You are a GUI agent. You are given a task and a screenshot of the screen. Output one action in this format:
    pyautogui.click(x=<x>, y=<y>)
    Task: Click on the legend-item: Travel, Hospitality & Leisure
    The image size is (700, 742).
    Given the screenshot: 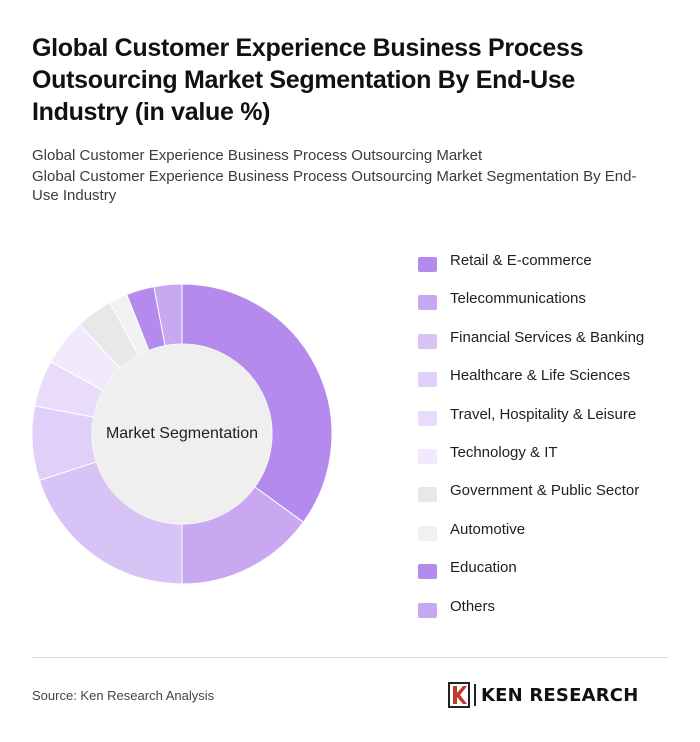 What is the action you would take?
    pyautogui.click(x=553, y=423)
    